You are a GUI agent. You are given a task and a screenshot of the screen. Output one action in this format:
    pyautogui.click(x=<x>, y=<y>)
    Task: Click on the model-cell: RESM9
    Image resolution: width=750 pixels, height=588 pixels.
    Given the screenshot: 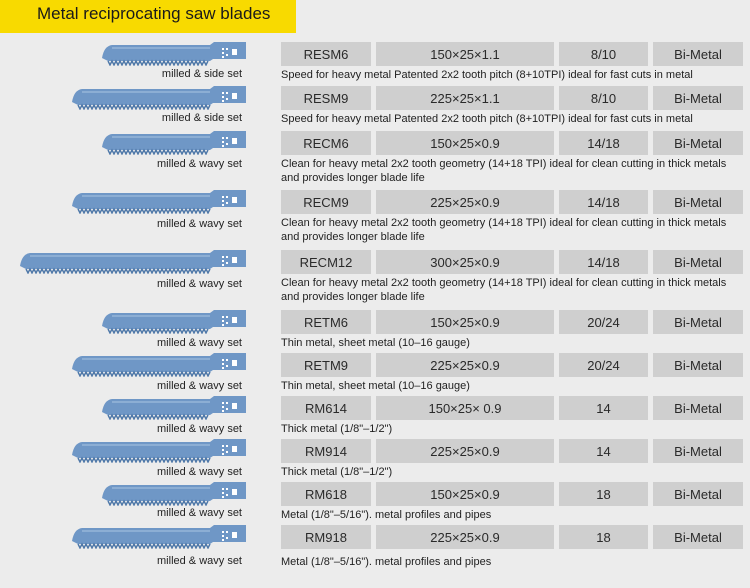 What is the action you would take?
    pyautogui.click(x=326, y=98)
    